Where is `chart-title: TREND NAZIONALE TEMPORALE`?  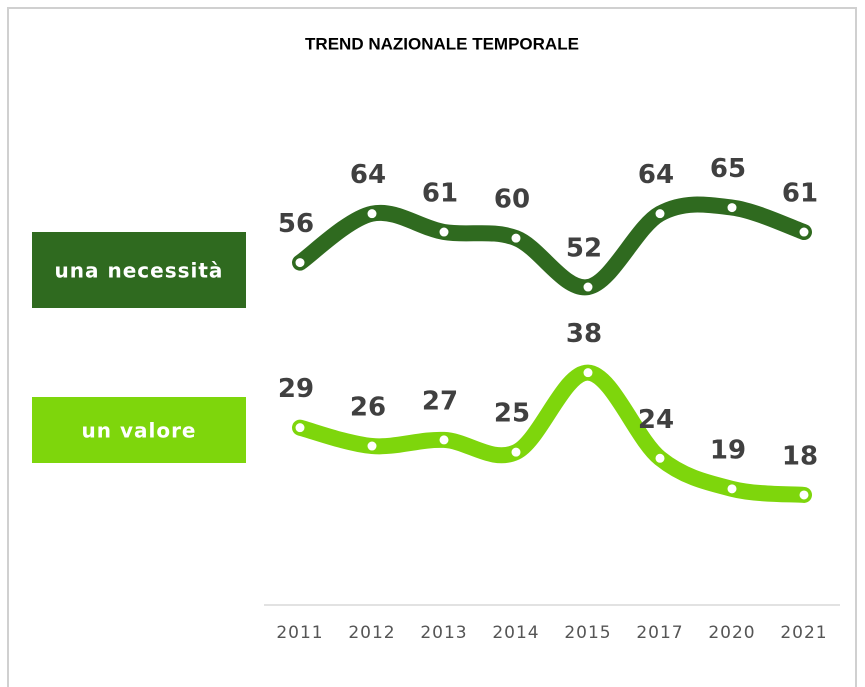
chart-title: TREND NAZIONALE TEMPORALE is located at coordinates (442, 43).